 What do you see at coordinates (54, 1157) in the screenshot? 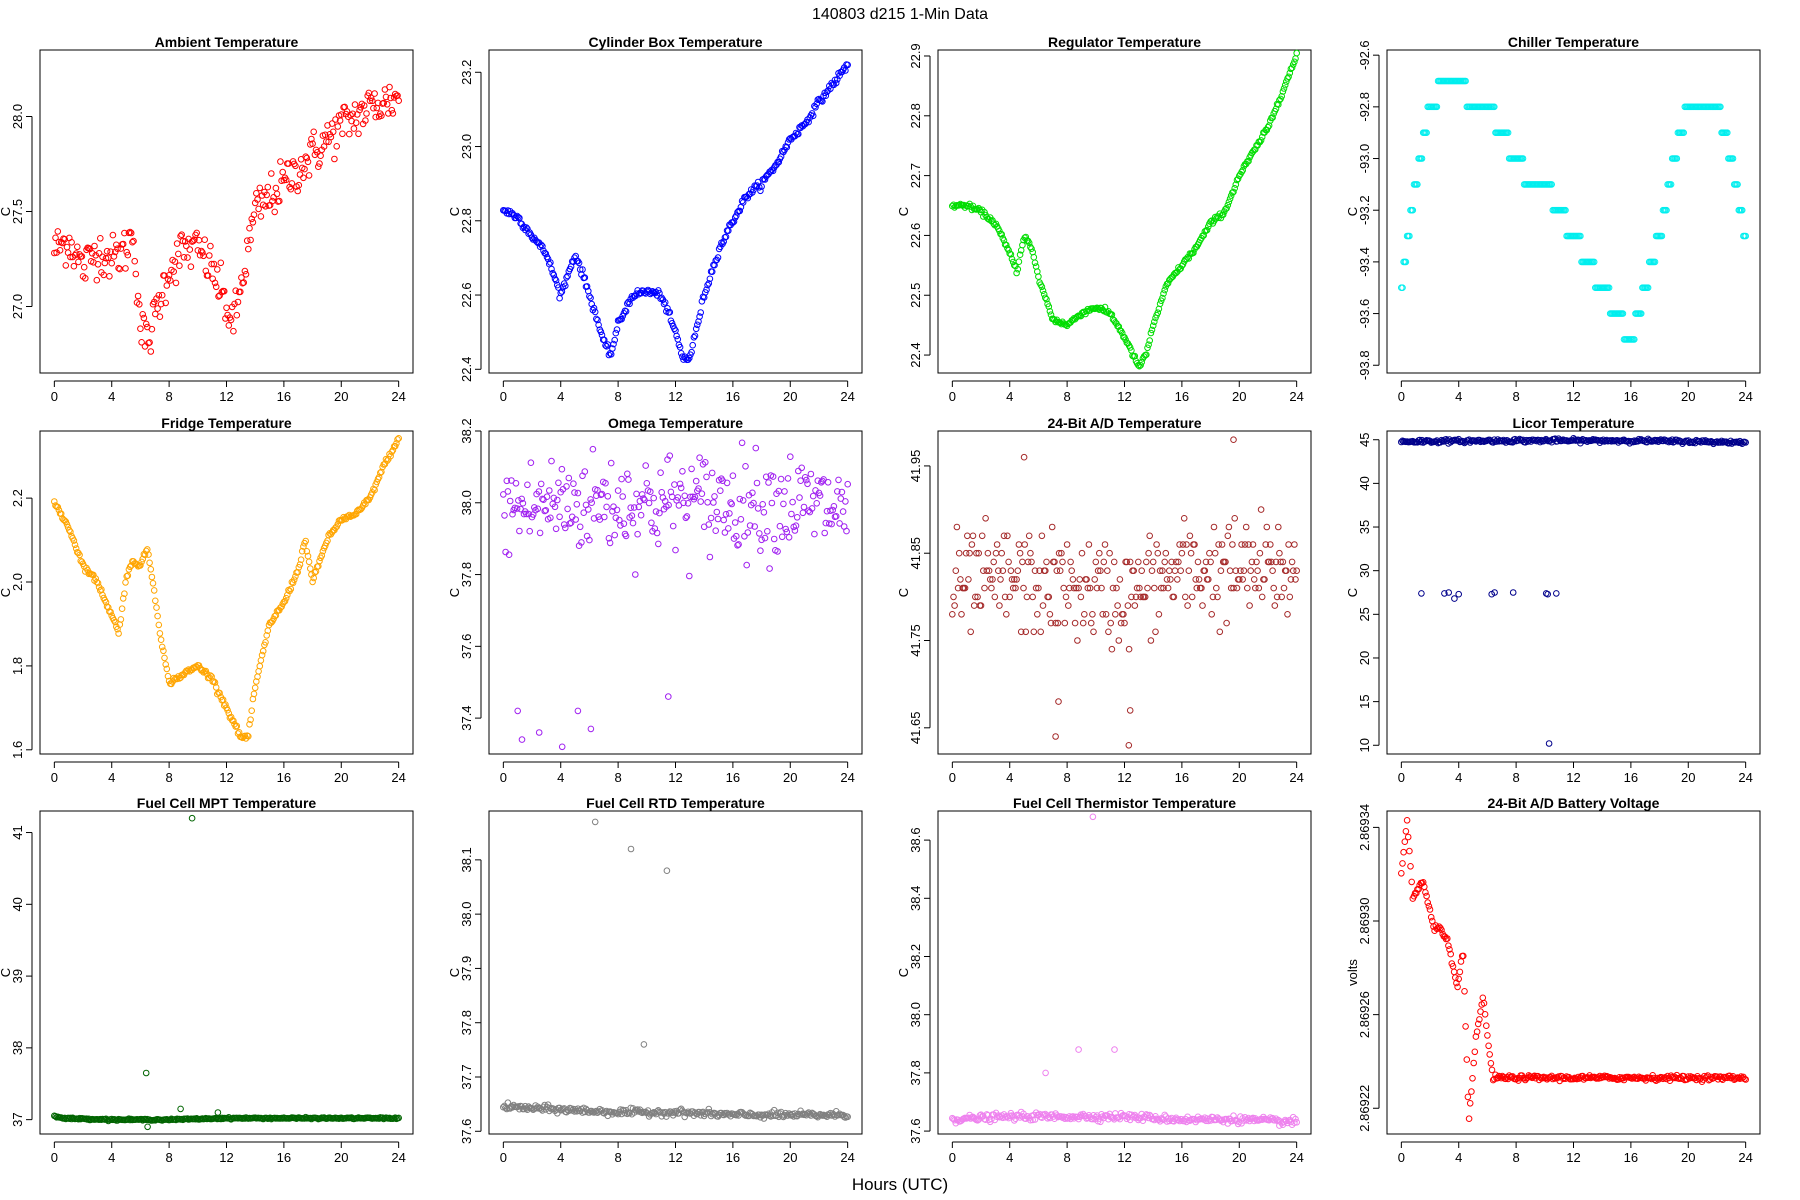
I see `x-tick-label: 0` at bounding box center [54, 1157].